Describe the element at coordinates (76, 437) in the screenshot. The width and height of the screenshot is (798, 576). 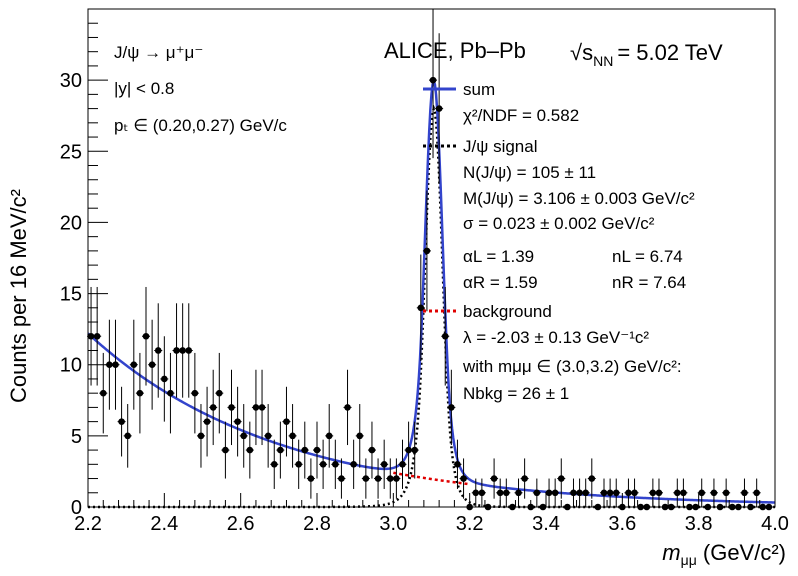
I see `y-tick-label: 5` at that location.